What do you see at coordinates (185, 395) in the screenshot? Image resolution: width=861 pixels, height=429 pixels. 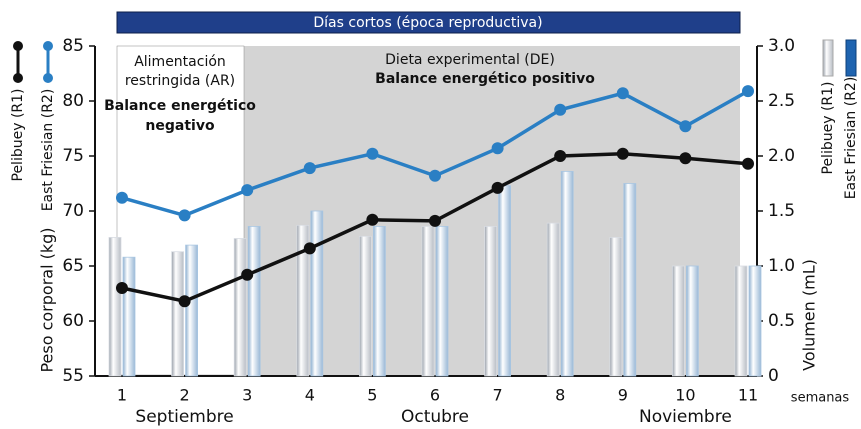 I see `x-tick-label: 2` at bounding box center [185, 395].